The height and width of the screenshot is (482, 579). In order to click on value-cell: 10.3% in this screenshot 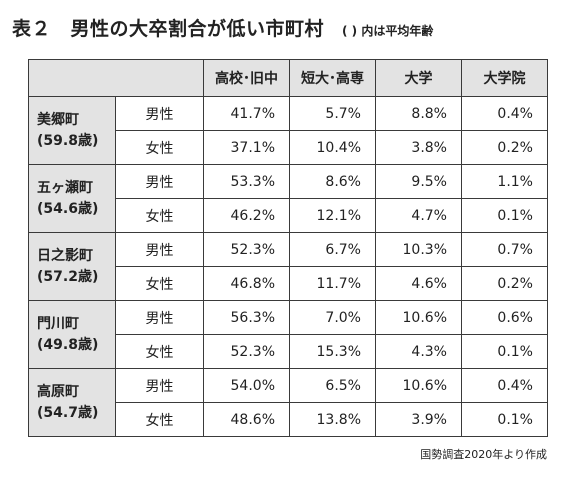, I will do `click(418, 249)`.